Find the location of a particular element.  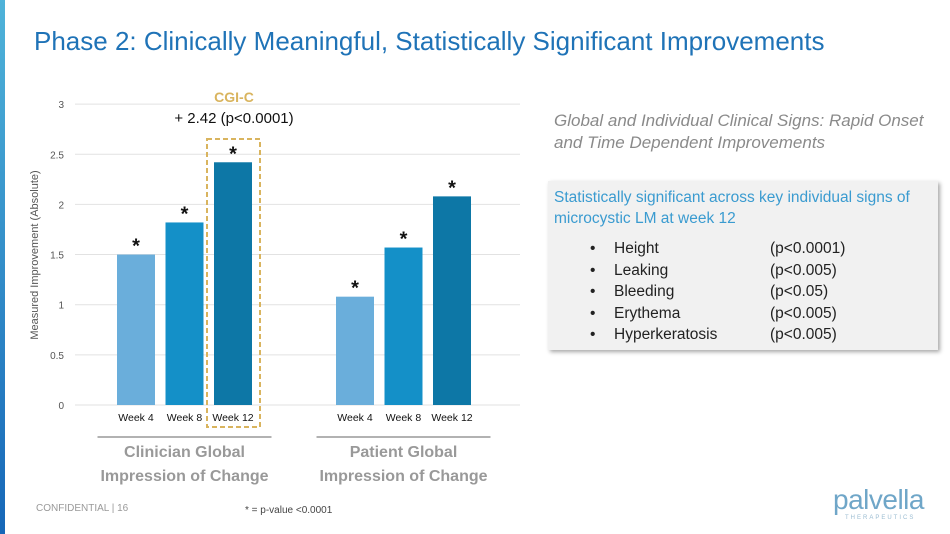

highlight-box is located at coordinates (233, 283).